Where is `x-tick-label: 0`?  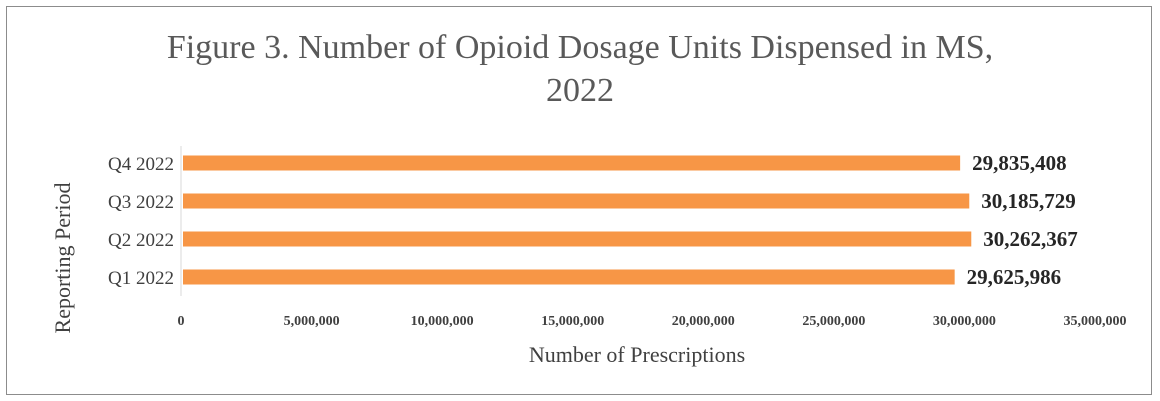 x-tick-label: 0 is located at coordinates (181, 321).